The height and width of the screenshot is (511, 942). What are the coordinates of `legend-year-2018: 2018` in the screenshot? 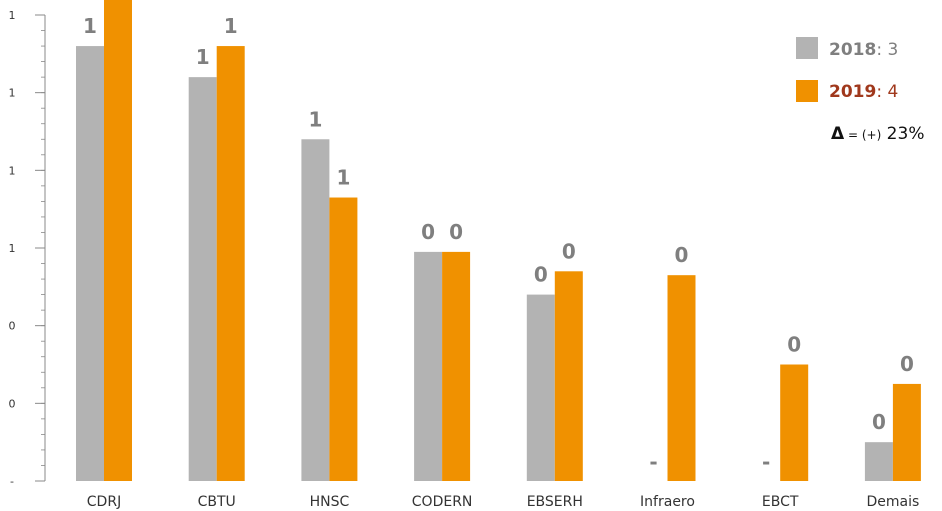 It's located at (852, 50).